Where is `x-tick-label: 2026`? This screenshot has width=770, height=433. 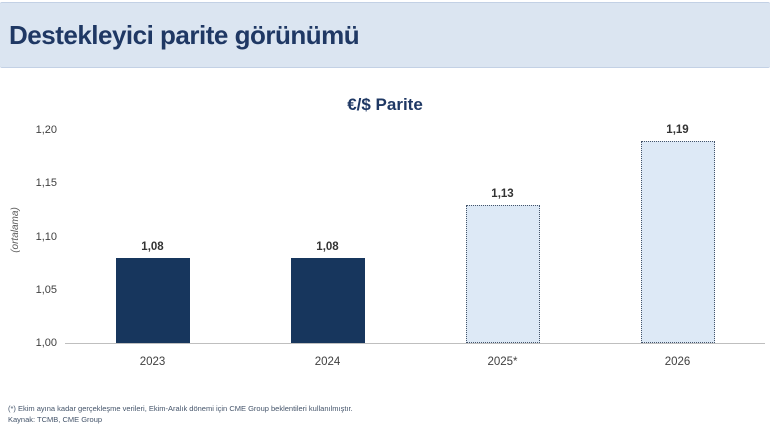
x-tick-label: 2026 is located at coordinates (677, 362).